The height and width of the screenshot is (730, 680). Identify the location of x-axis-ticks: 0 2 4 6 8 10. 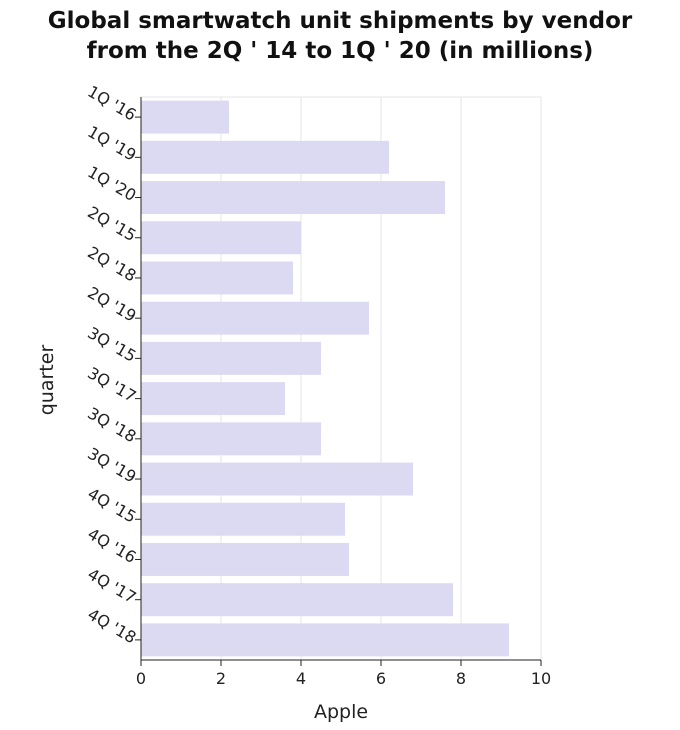
(343, 674).